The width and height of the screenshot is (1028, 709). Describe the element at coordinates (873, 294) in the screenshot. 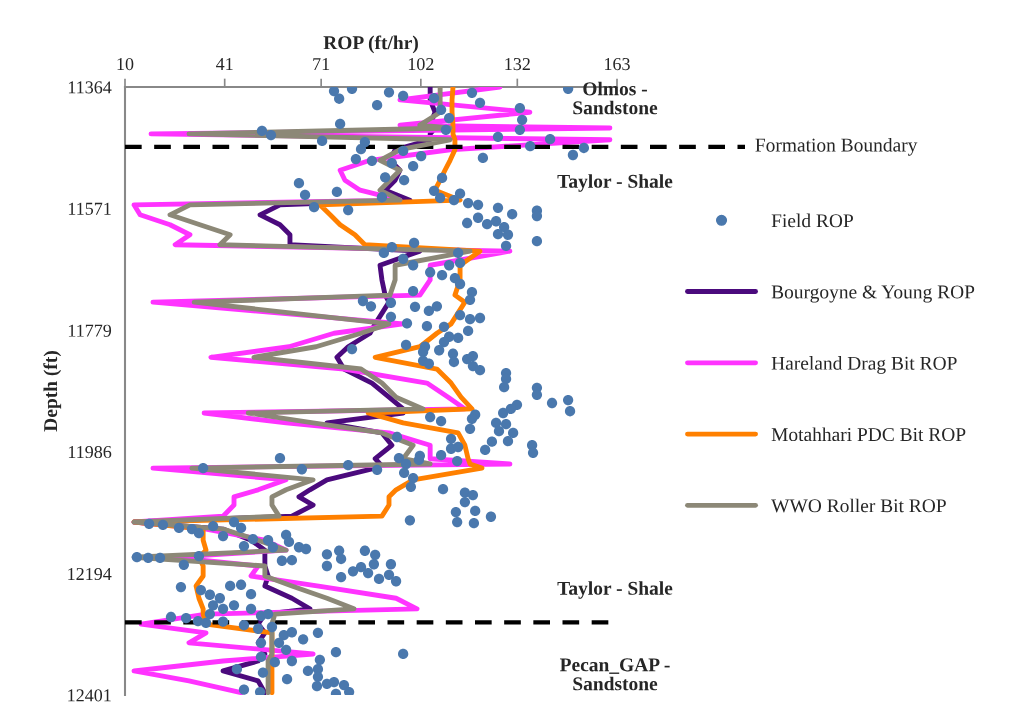

I see `legend-label: Bourgoyne & Young ROP` at that location.